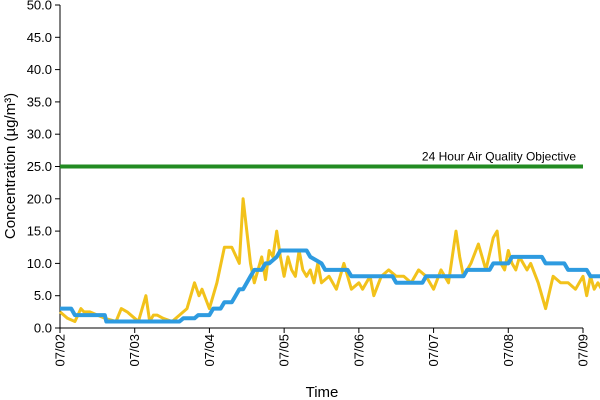  I want to click on x-tick-label: 07/02, so click(60, 350).